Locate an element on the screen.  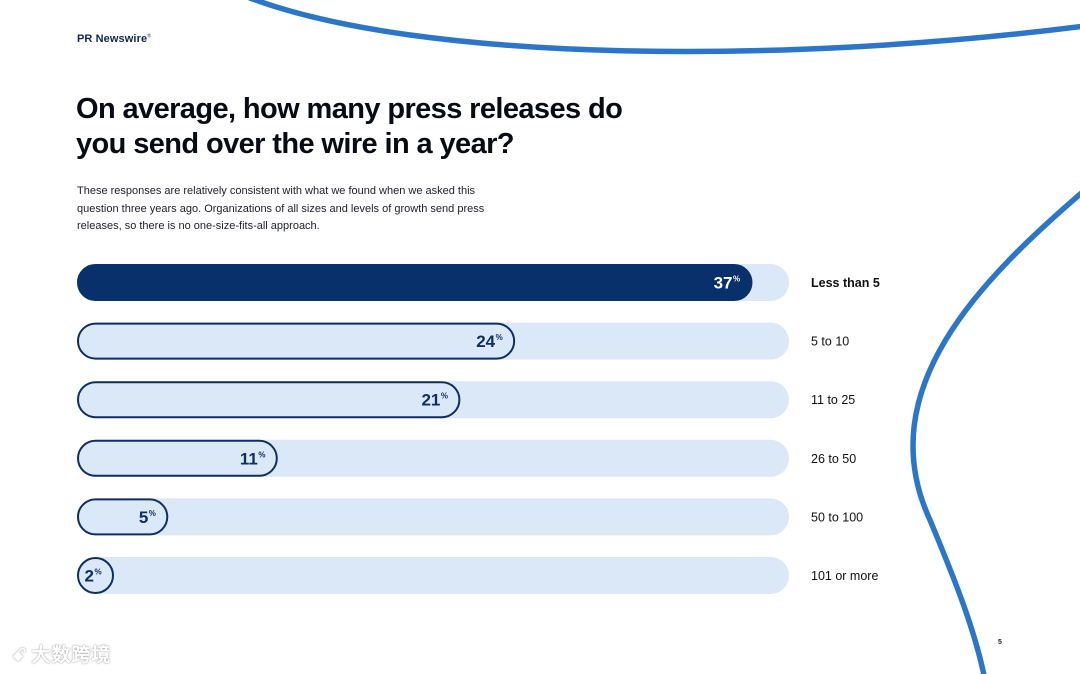
brand-logo: PR Newswire® is located at coordinates (114, 39).